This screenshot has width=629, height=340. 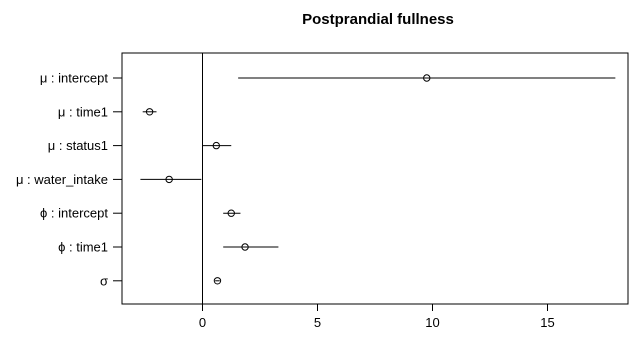 What do you see at coordinates (109, 179) in the screenshot?
I see `forest-row: μ : water_intake` at bounding box center [109, 179].